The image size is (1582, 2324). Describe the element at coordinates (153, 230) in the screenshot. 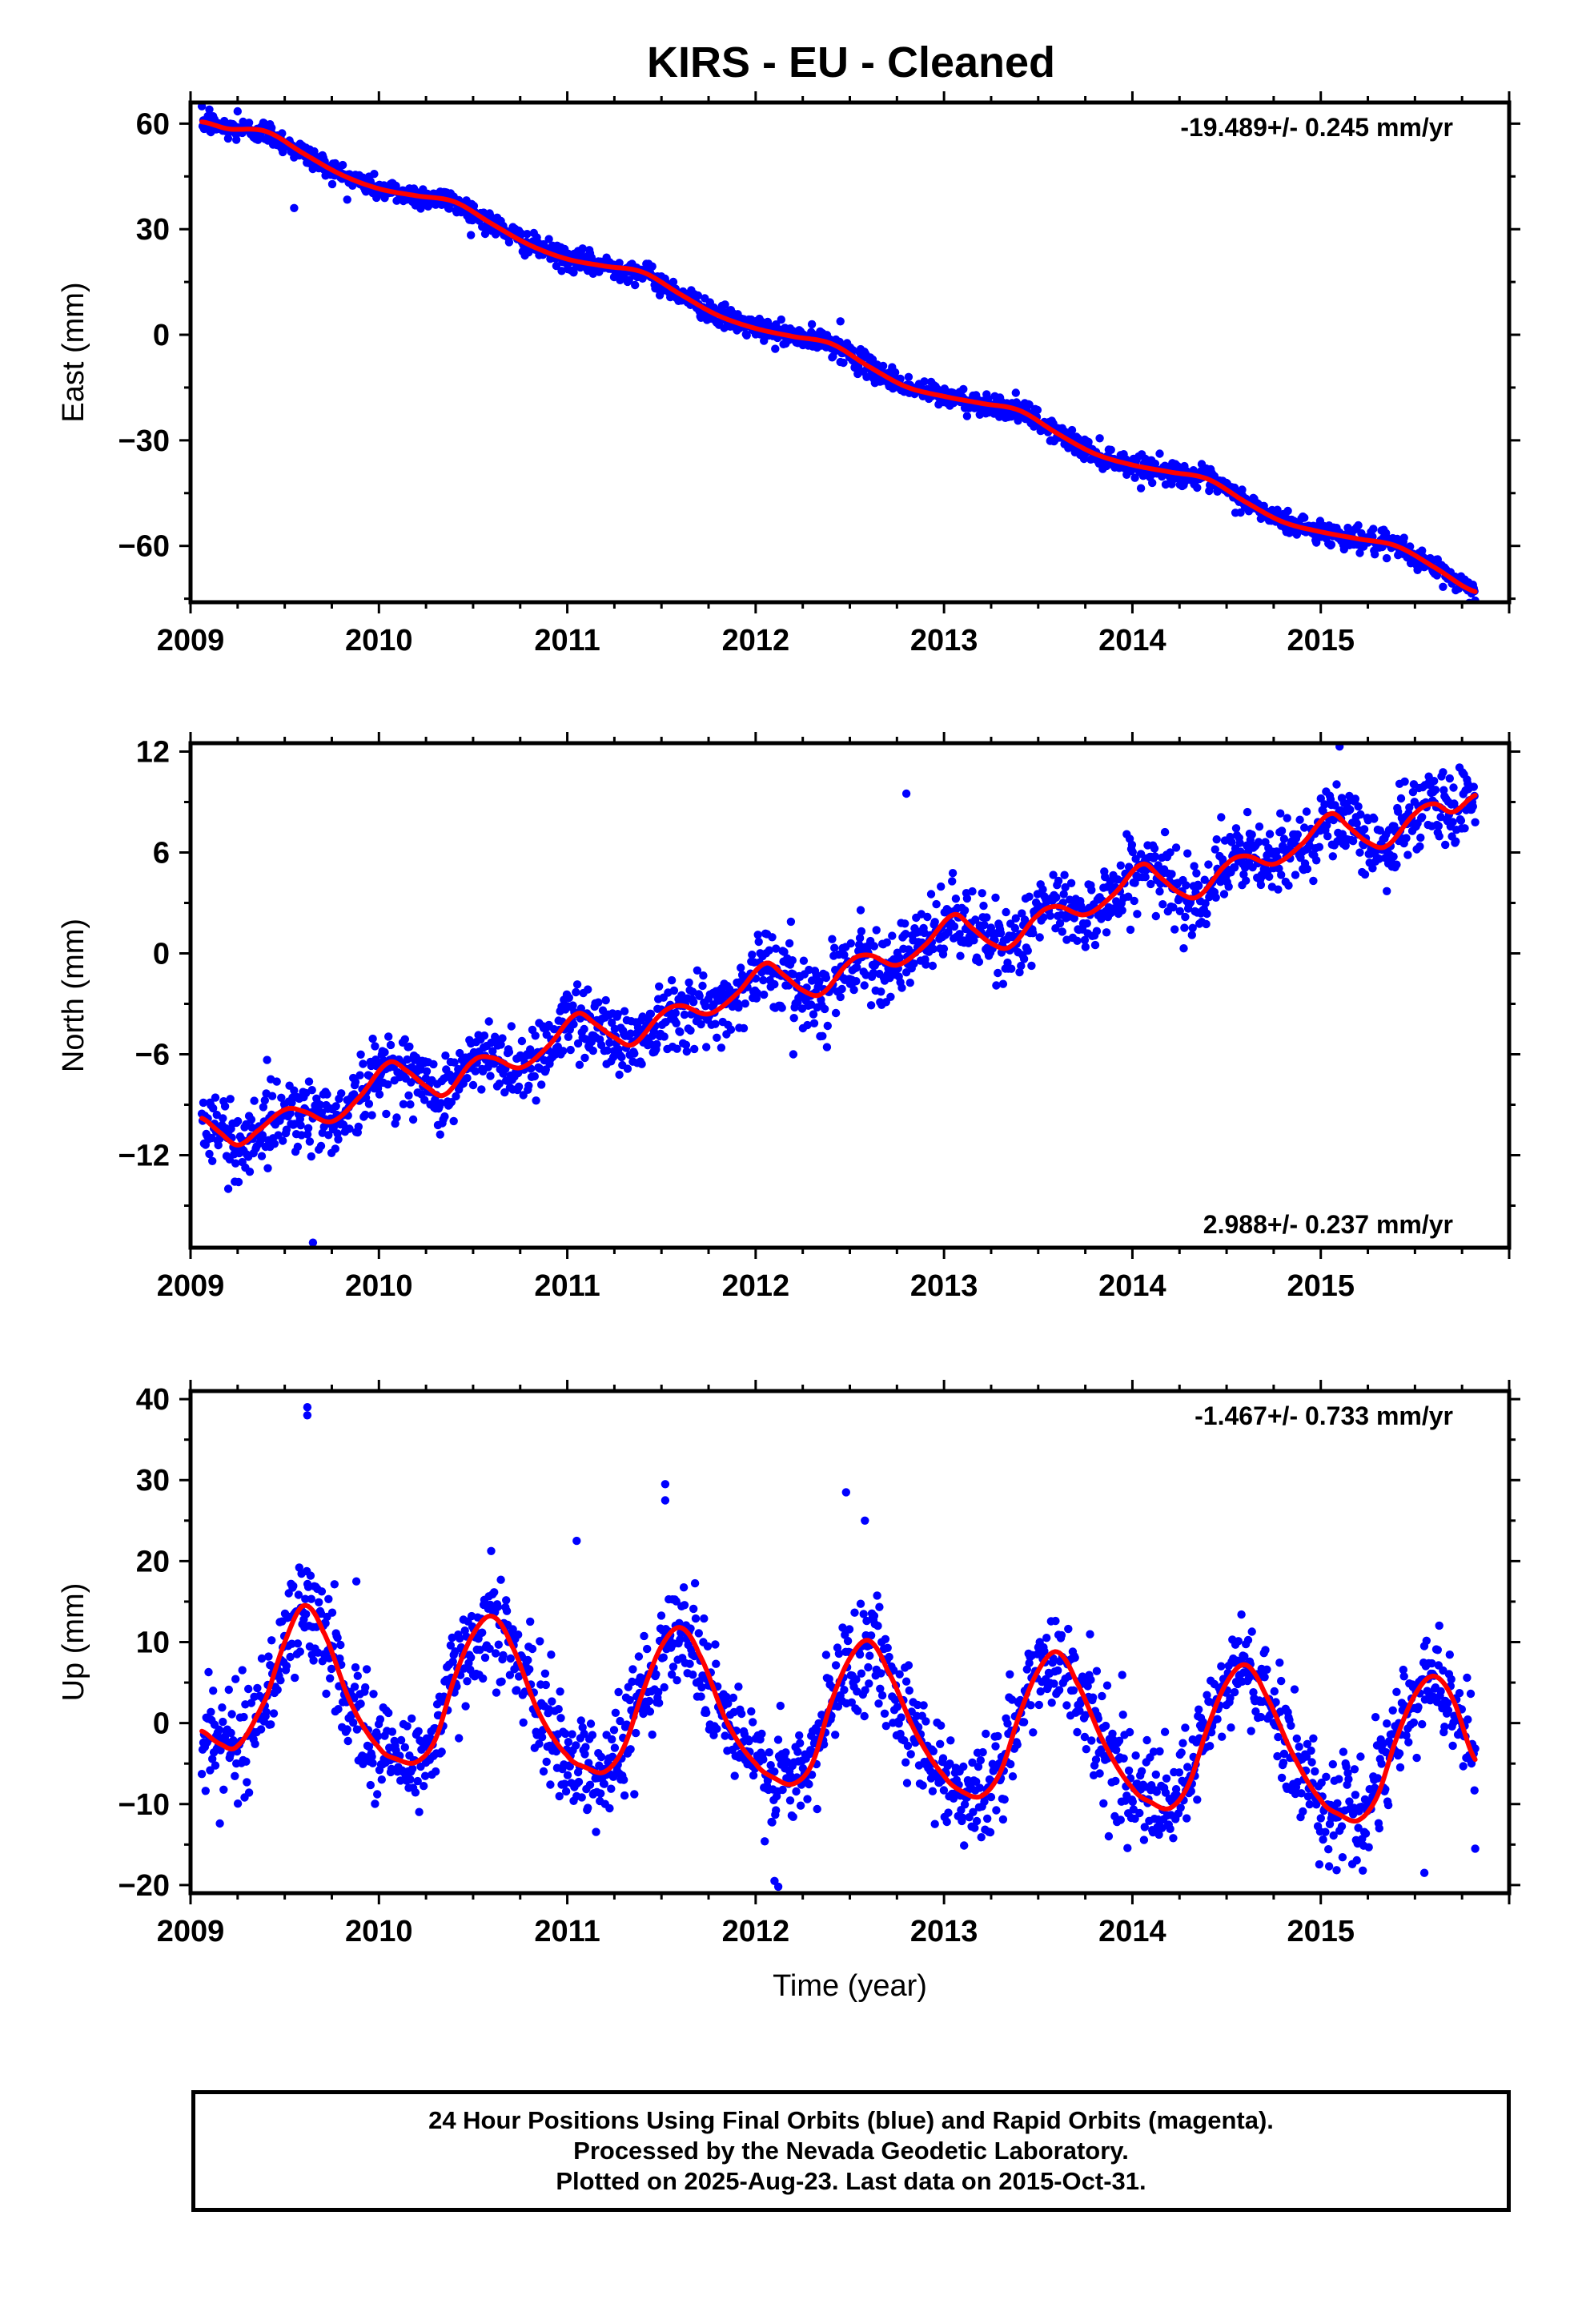

I see `east-y-tick-label: 30` at that location.